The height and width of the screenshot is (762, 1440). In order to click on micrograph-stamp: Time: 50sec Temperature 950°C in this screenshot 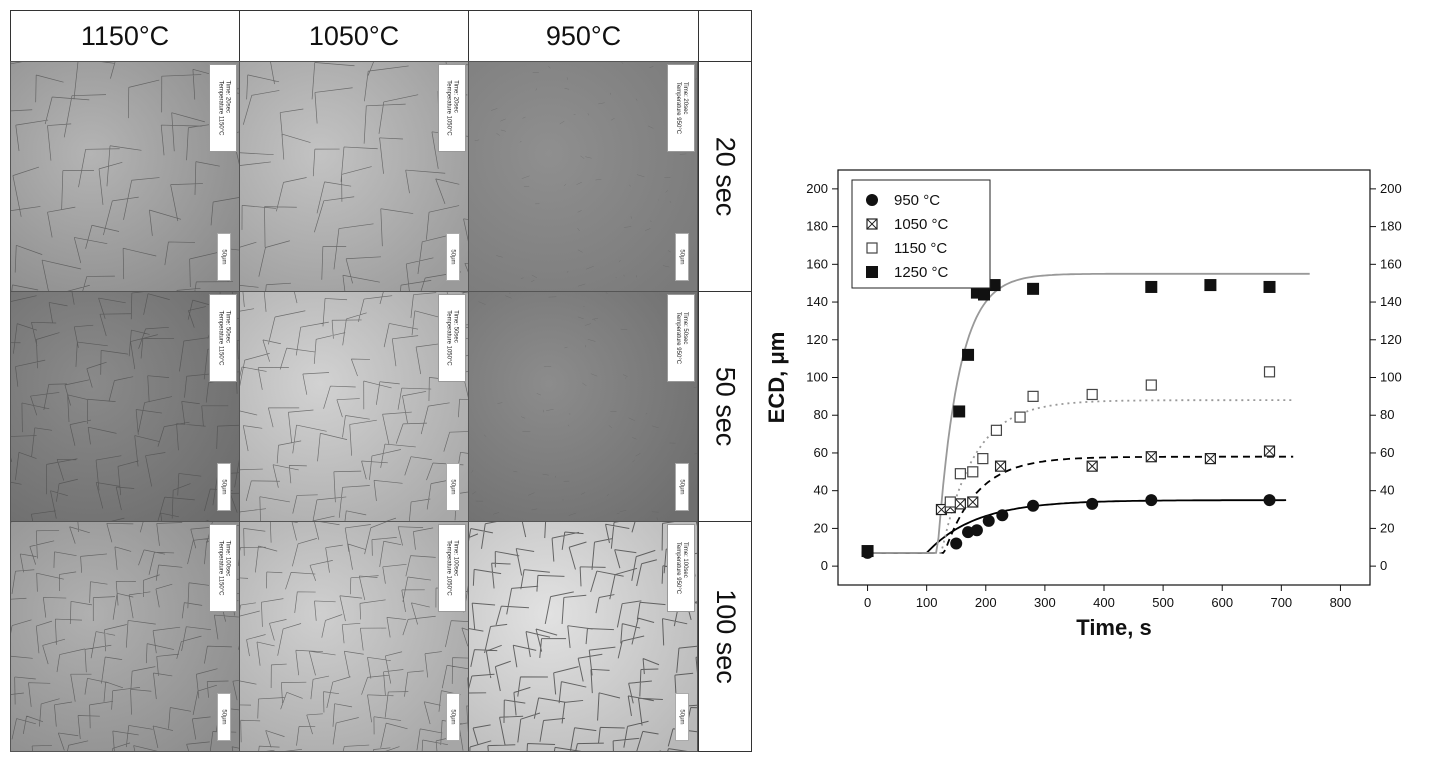, I will do `click(681, 338)`.